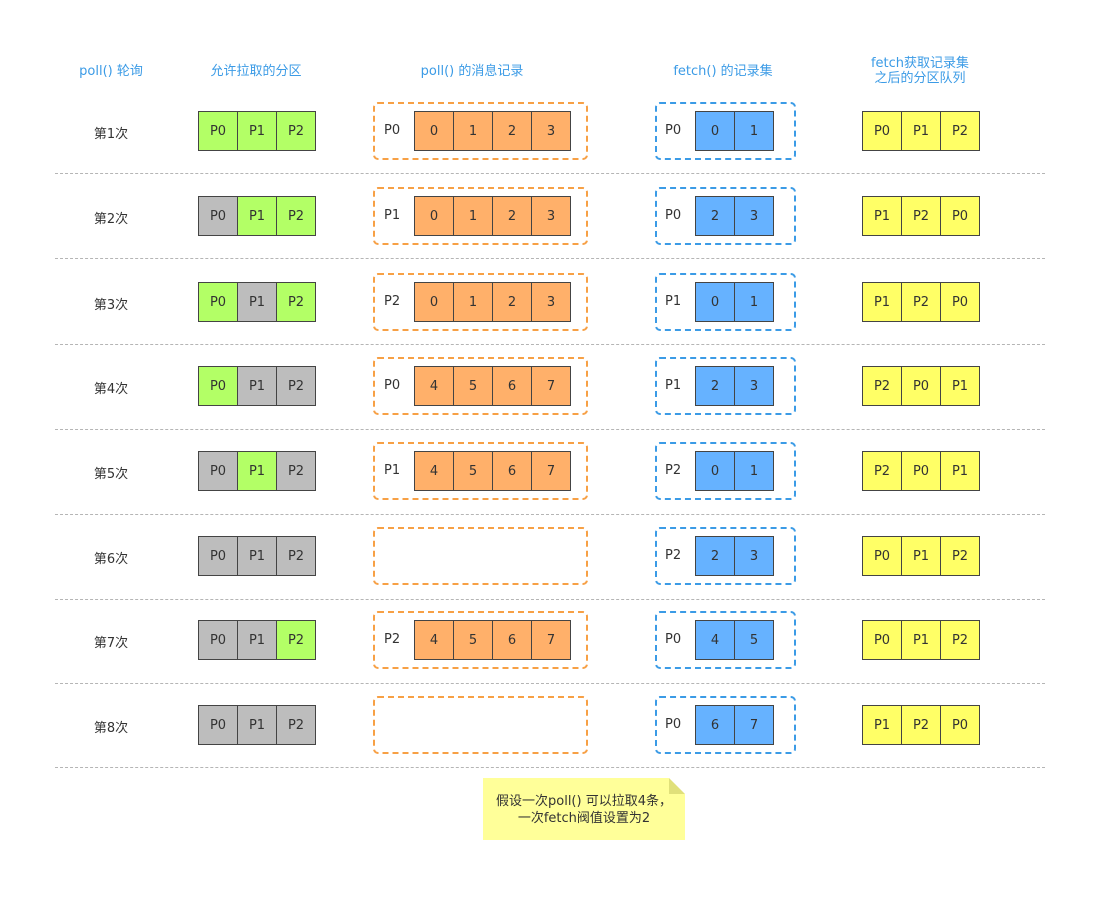 The width and height of the screenshot is (1108, 902). What do you see at coordinates (111, 559) in the screenshot?
I see `row-label: 第6次` at bounding box center [111, 559].